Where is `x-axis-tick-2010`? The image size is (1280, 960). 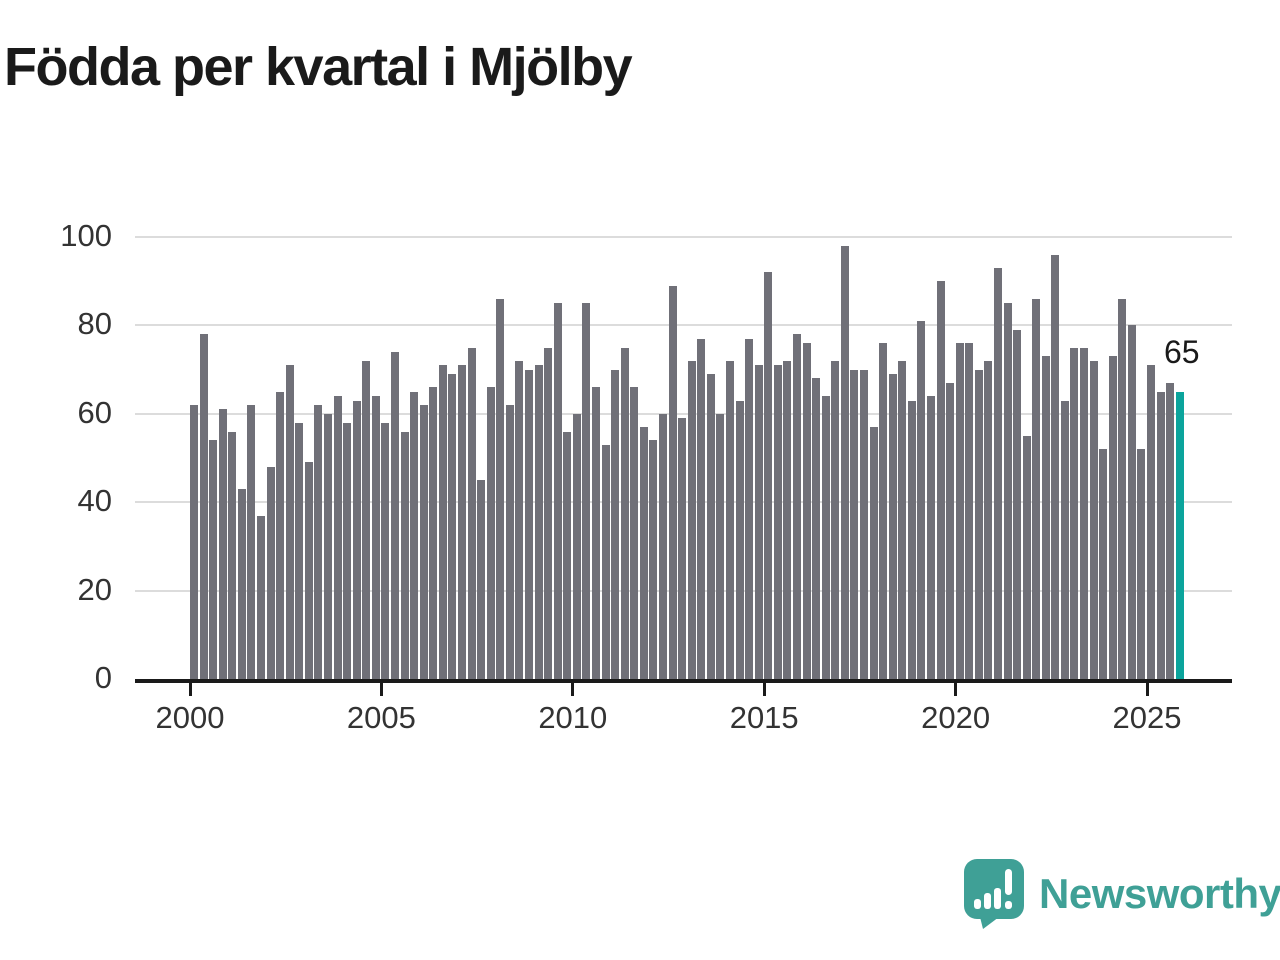 x-axis-tick-2010 is located at coordinates (573, 689).